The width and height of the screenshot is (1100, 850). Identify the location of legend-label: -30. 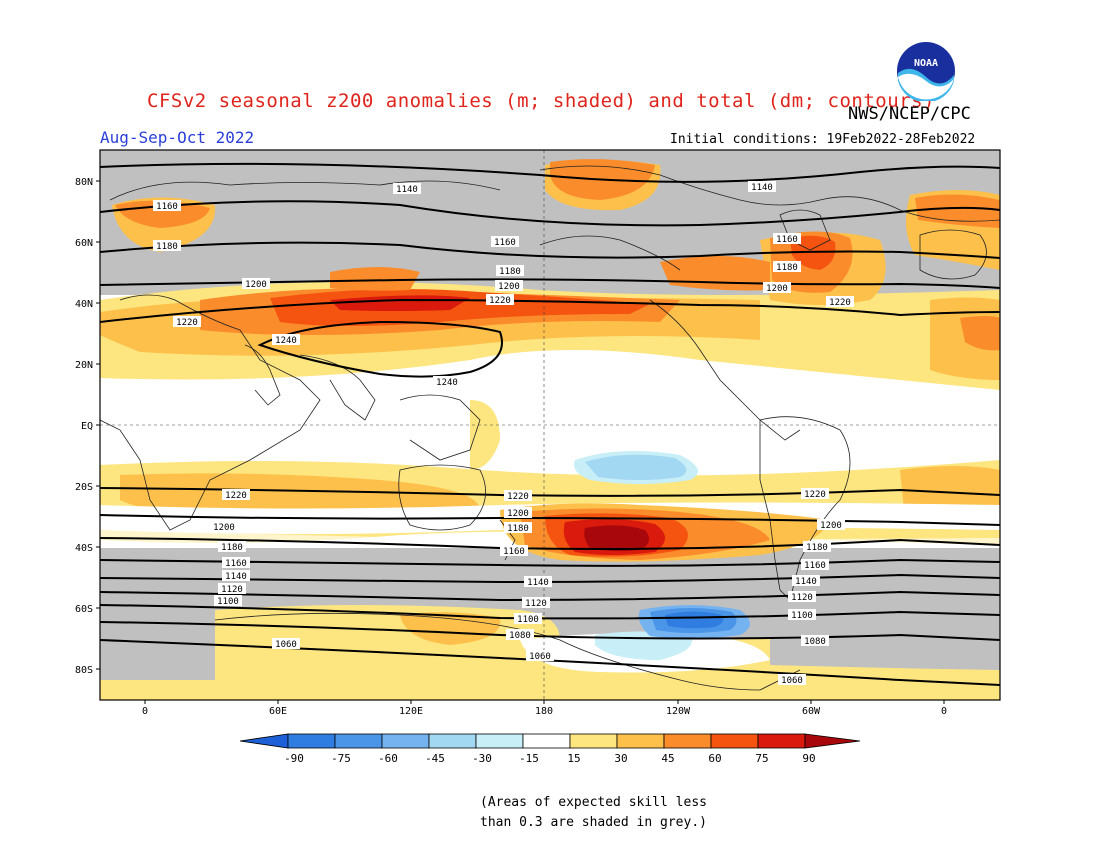
(482, 758).